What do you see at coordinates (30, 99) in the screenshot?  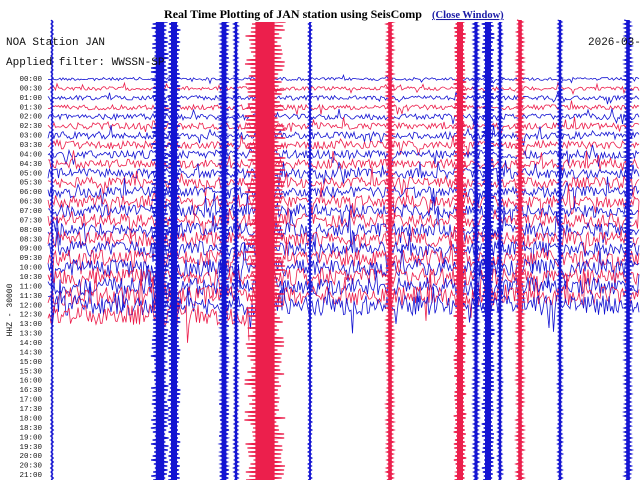 I see `time-label: 01:00` at bounding box center [30, 99].